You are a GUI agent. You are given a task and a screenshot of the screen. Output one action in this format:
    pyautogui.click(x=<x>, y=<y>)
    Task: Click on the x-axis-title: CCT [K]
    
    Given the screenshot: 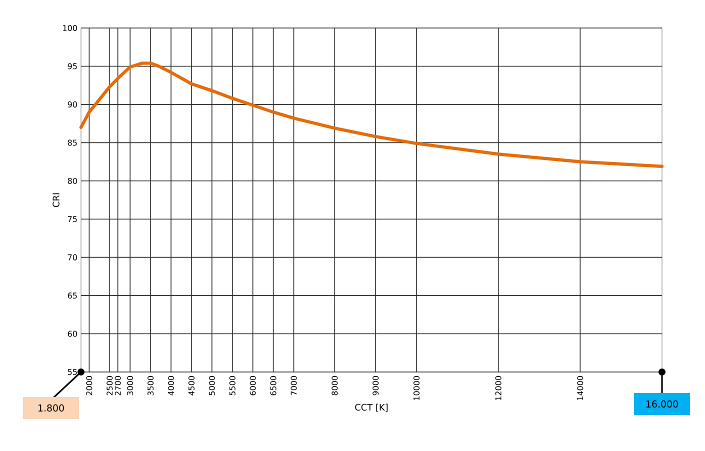 What is the action you would take?
    pyautogui.click(x=371, y=408)
    